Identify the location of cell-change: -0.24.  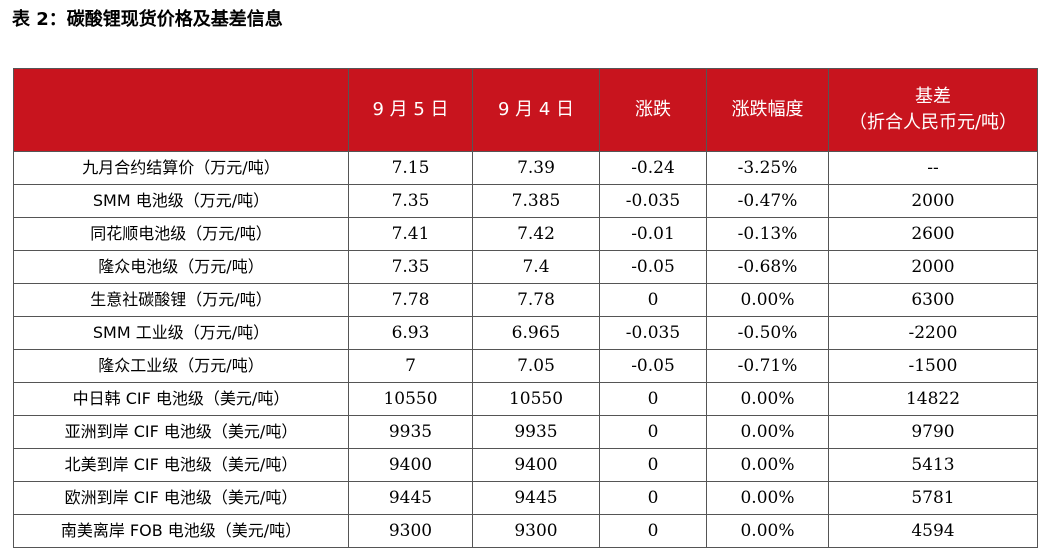
(653, 168).